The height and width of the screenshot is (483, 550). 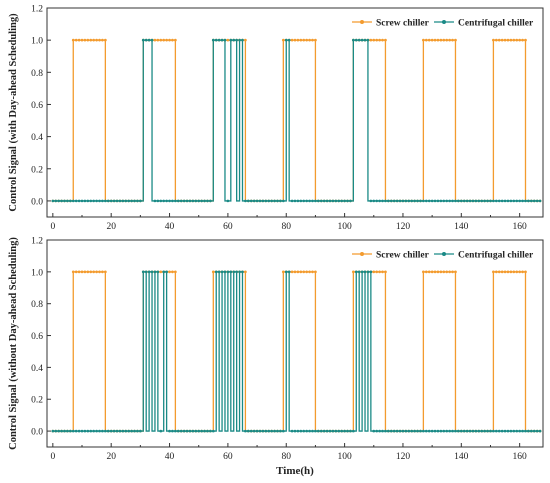 What do you see at coordinates (37, 369) in the screenshot?
I see `y-tick-label: 0.4` at bounding box center [37, 369].